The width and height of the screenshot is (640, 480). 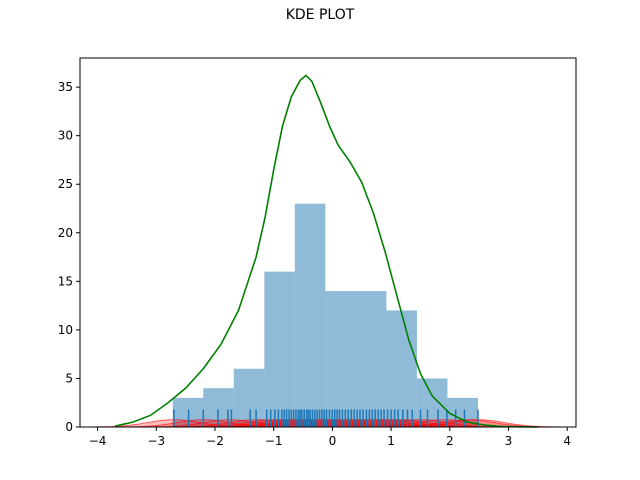 What do you see at coordinates (509, 441) in the screenshot?
I see `x-tick-label: 3` at bounding box center [509, 441].